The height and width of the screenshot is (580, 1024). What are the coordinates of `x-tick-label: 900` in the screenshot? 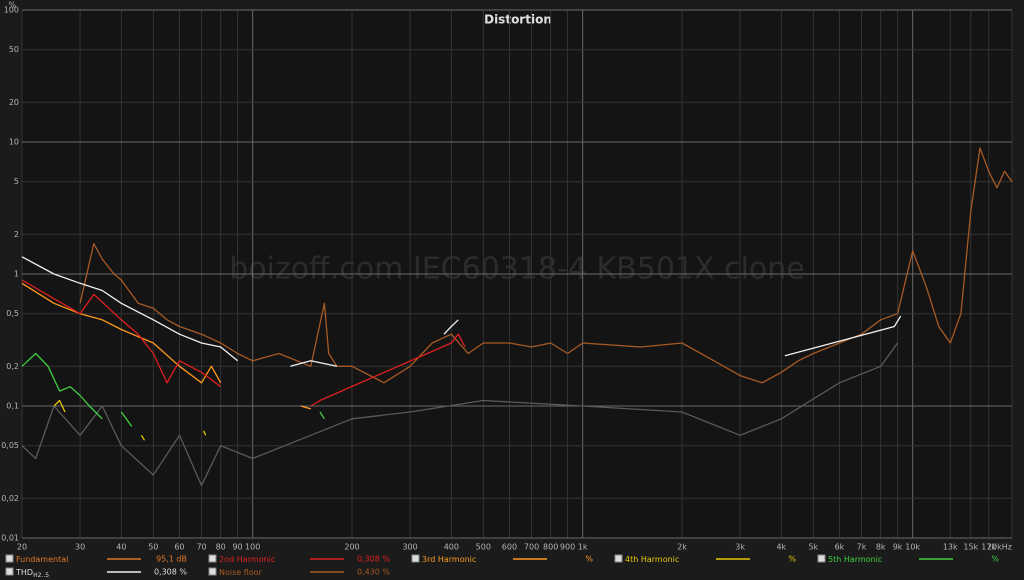 It's located at (567, 547).